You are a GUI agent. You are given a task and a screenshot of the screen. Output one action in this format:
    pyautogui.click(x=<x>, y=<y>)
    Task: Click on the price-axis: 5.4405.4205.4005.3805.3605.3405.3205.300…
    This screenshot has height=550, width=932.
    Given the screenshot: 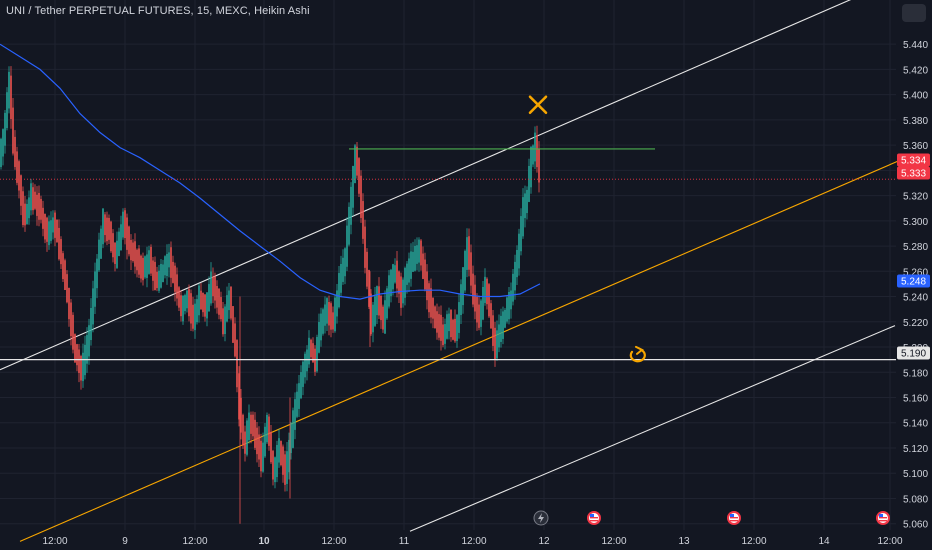 What is the action you would take?
    pyautogui.click(x=913, y=285)
    